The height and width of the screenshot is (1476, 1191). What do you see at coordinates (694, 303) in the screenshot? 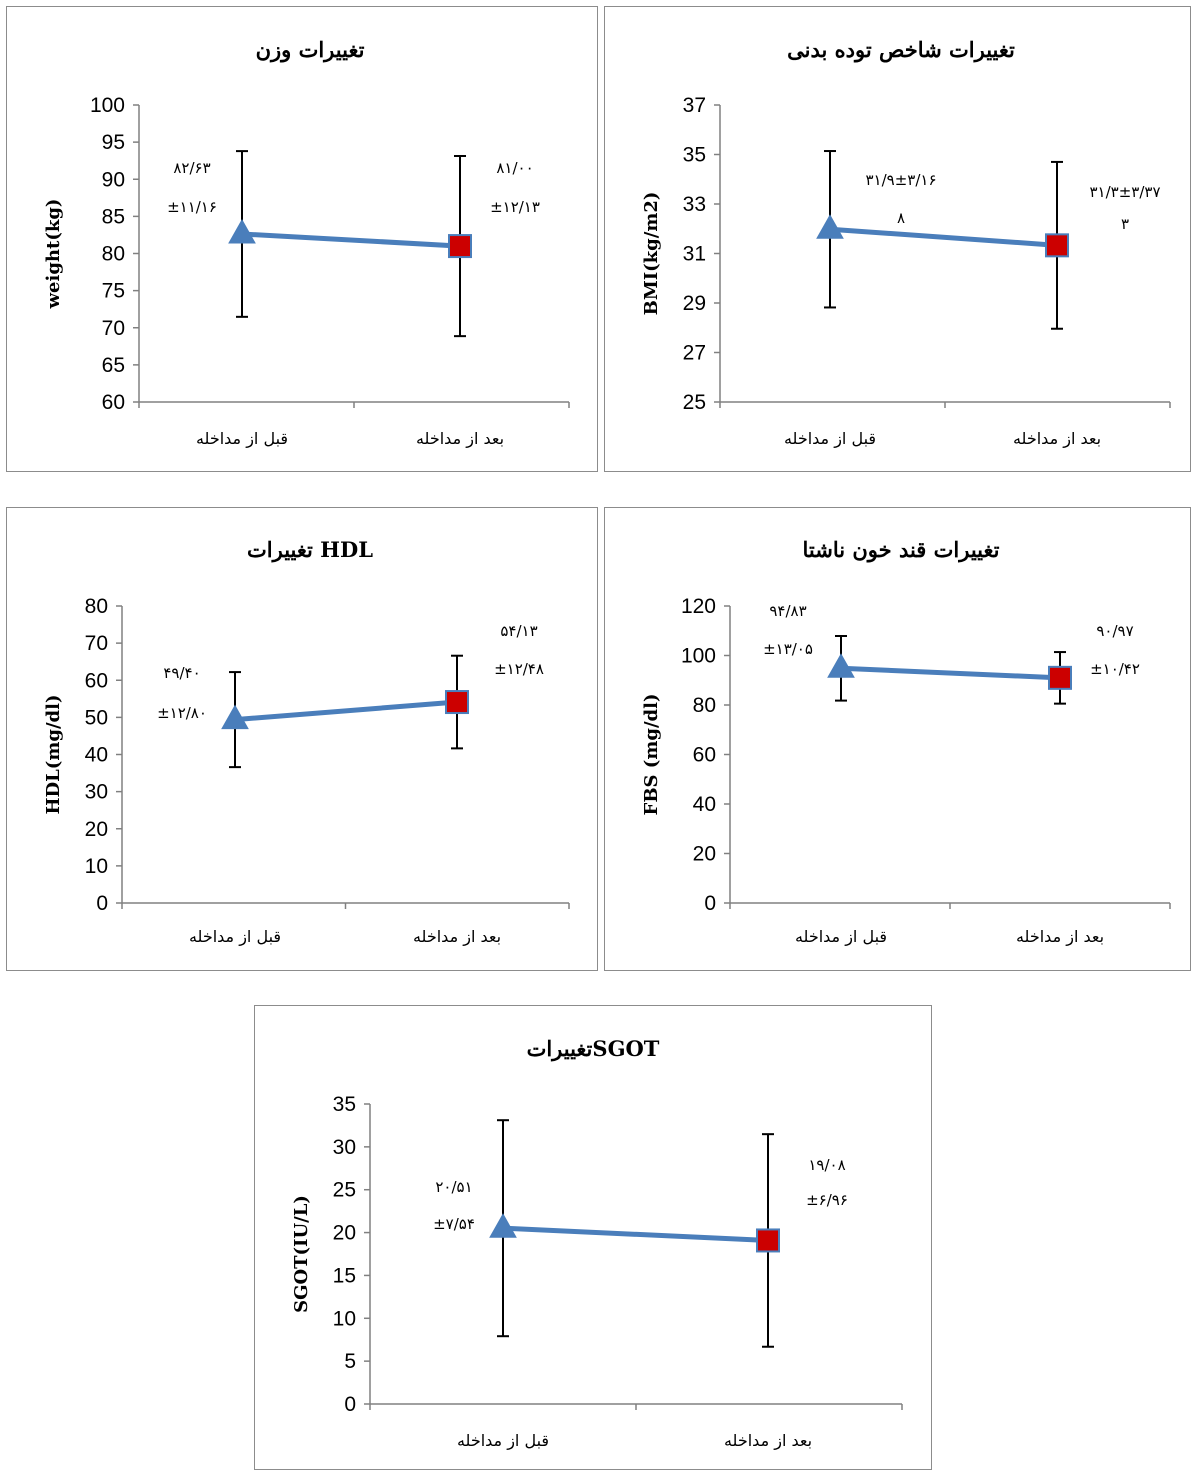
I see `y-tick-label: 29` at bounding box center [694, 303].